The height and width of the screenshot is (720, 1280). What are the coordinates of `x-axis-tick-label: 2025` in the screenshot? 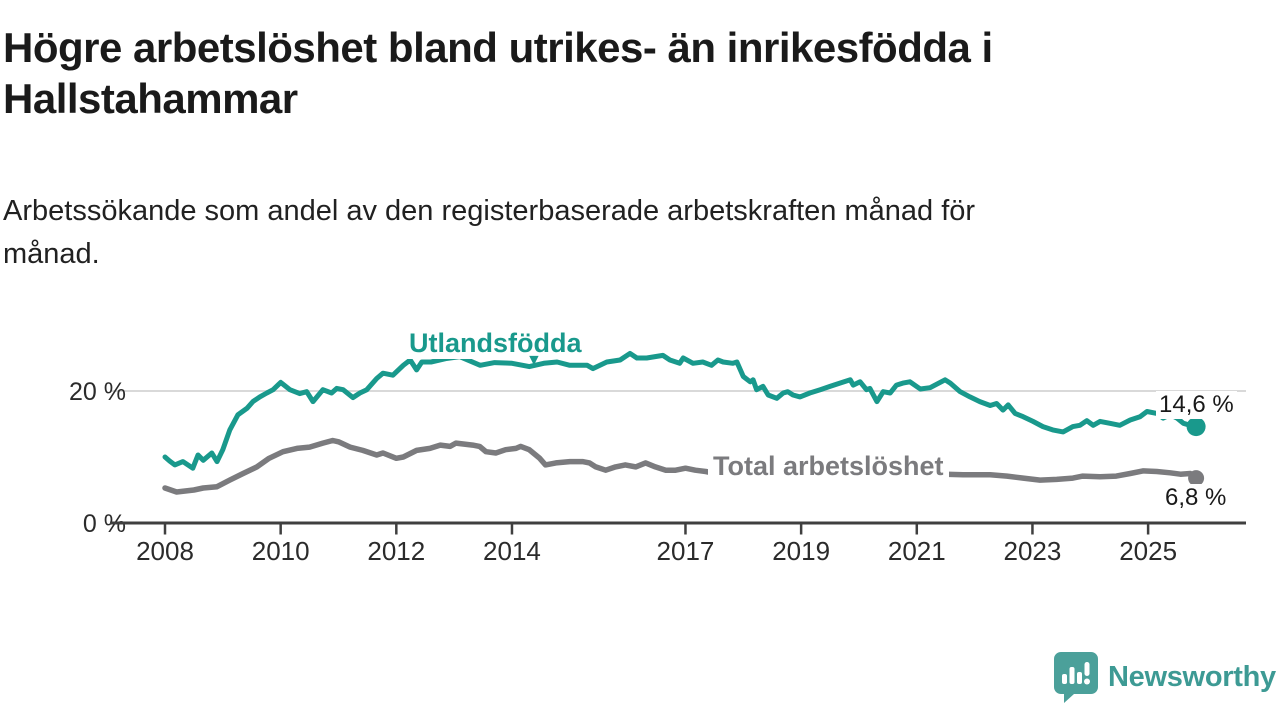 It's located at (1148, 551).